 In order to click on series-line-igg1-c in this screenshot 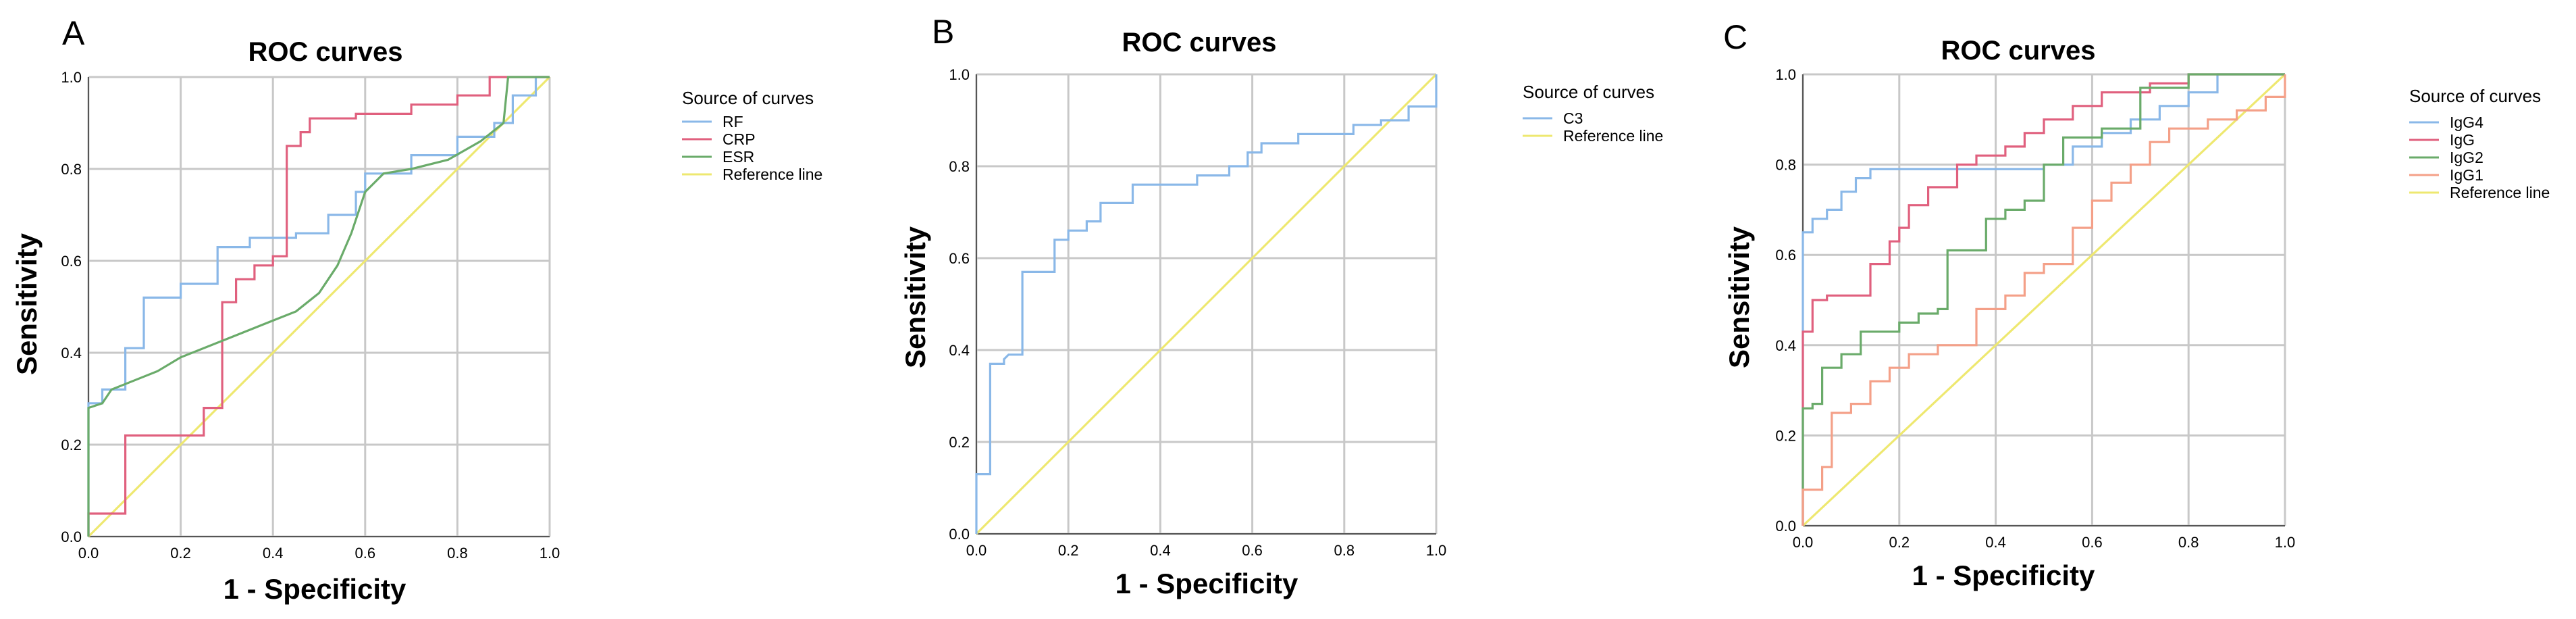, I will do `click(2044, 300)`.